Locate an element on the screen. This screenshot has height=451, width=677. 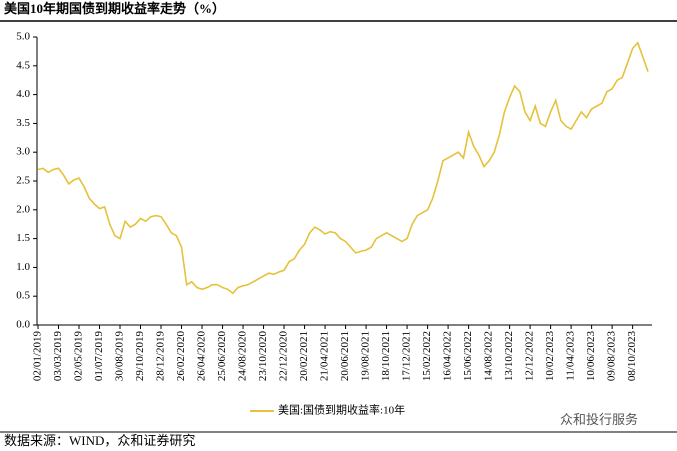
chart-title: 美国10年期国债到期收益率走势（%） is located at coordinates (114, 8).